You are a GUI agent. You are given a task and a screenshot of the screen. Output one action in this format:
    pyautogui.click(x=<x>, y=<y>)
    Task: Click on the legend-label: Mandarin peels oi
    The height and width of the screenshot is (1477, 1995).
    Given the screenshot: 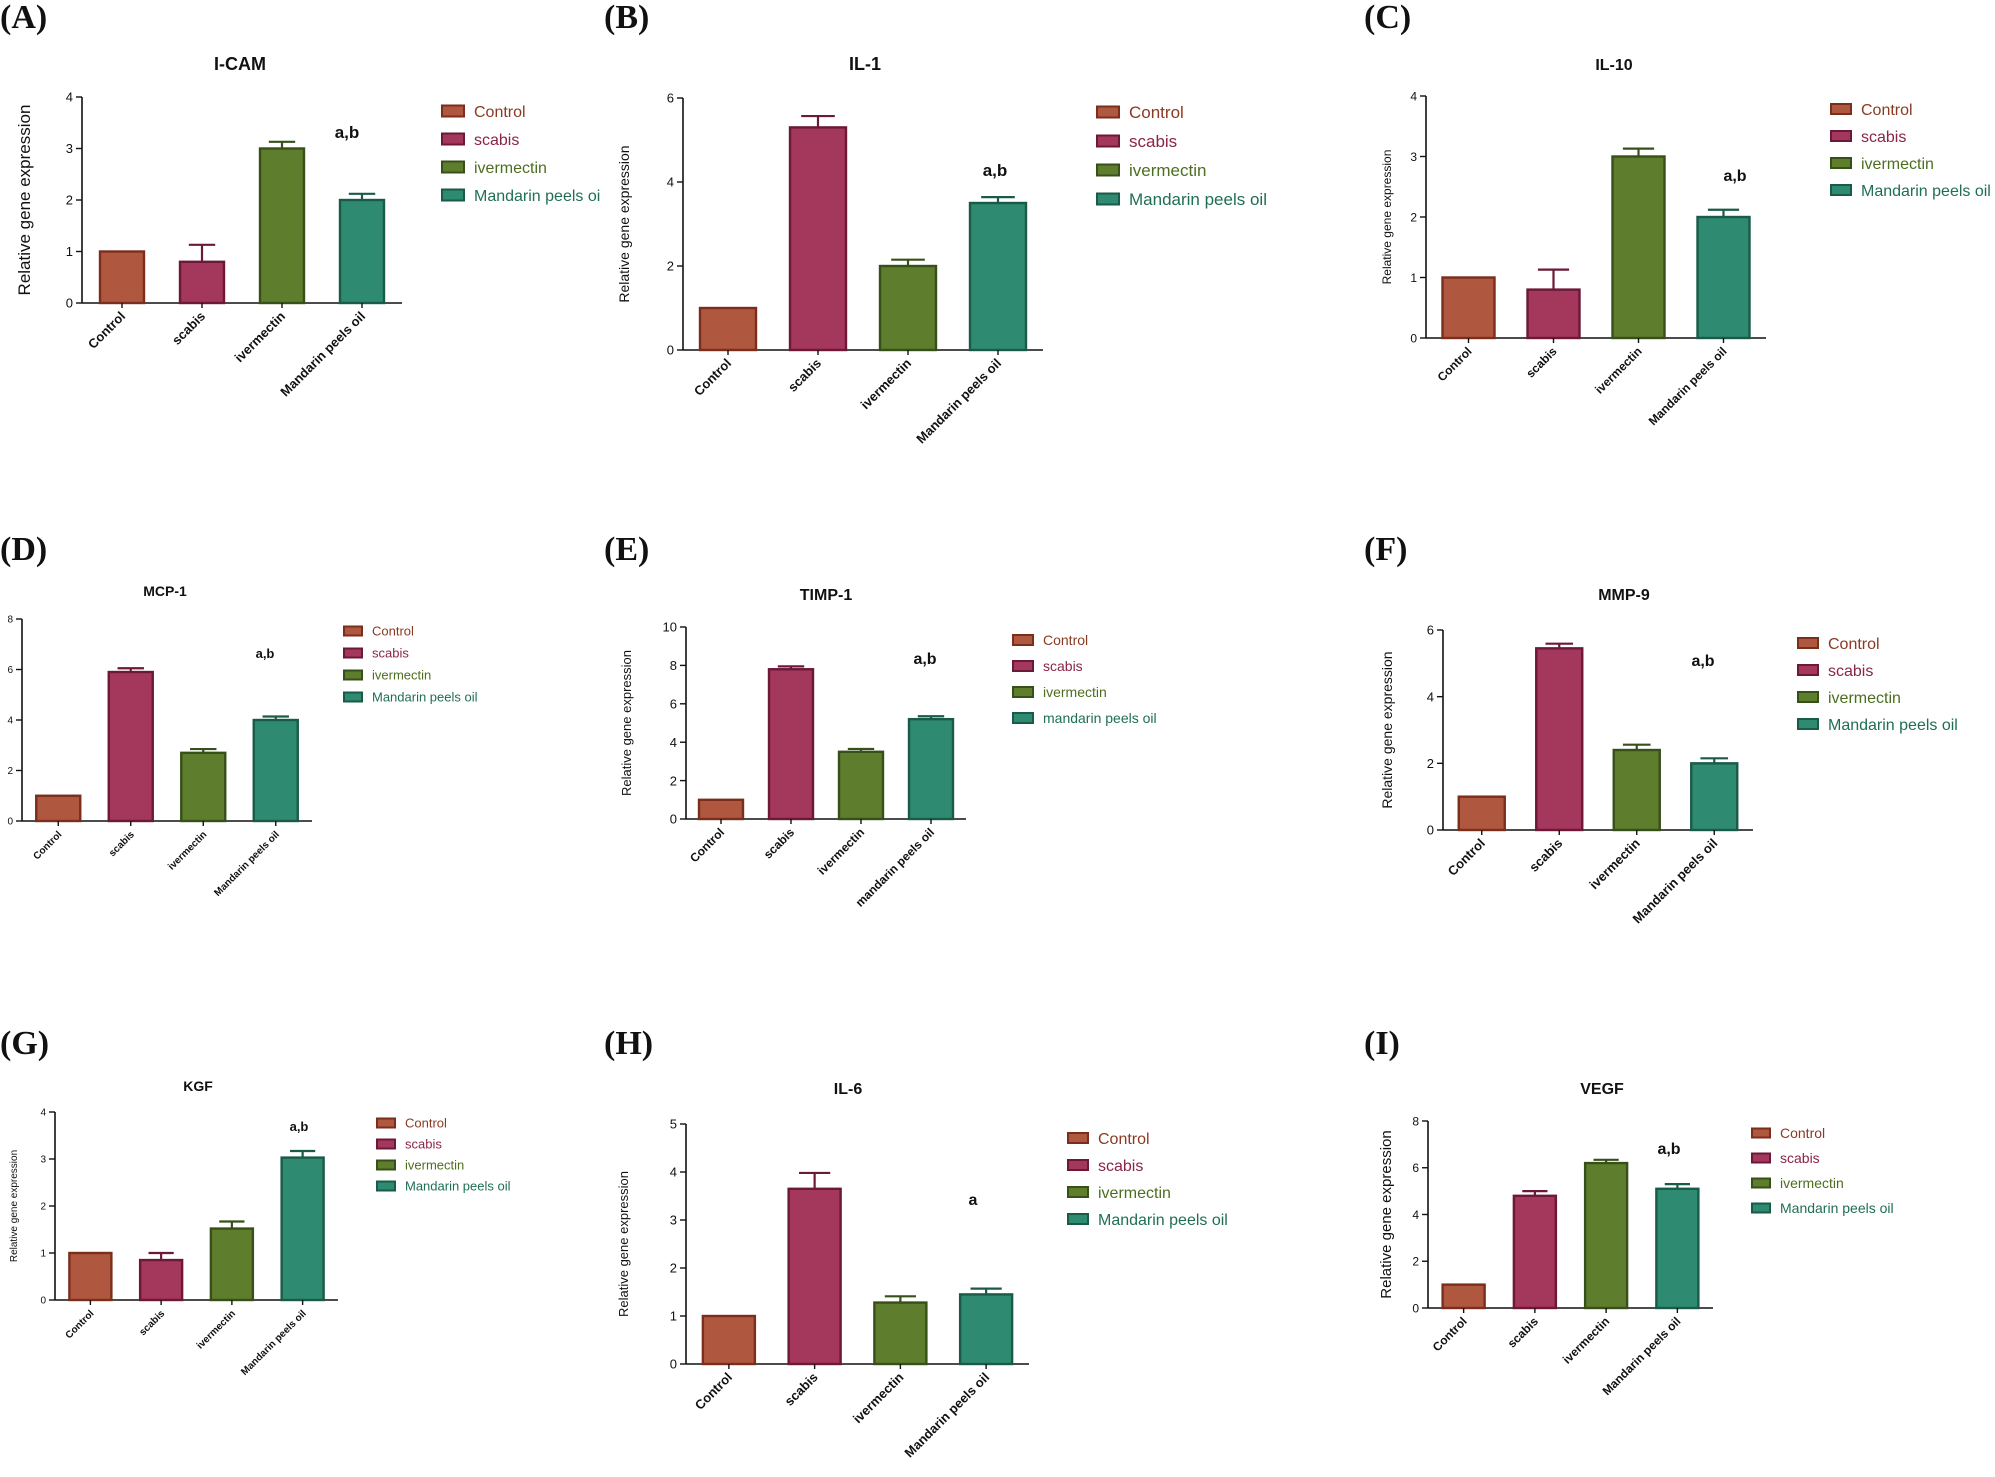 What is the action you would take?
    pyautogui.click(x=537, y=196)
    